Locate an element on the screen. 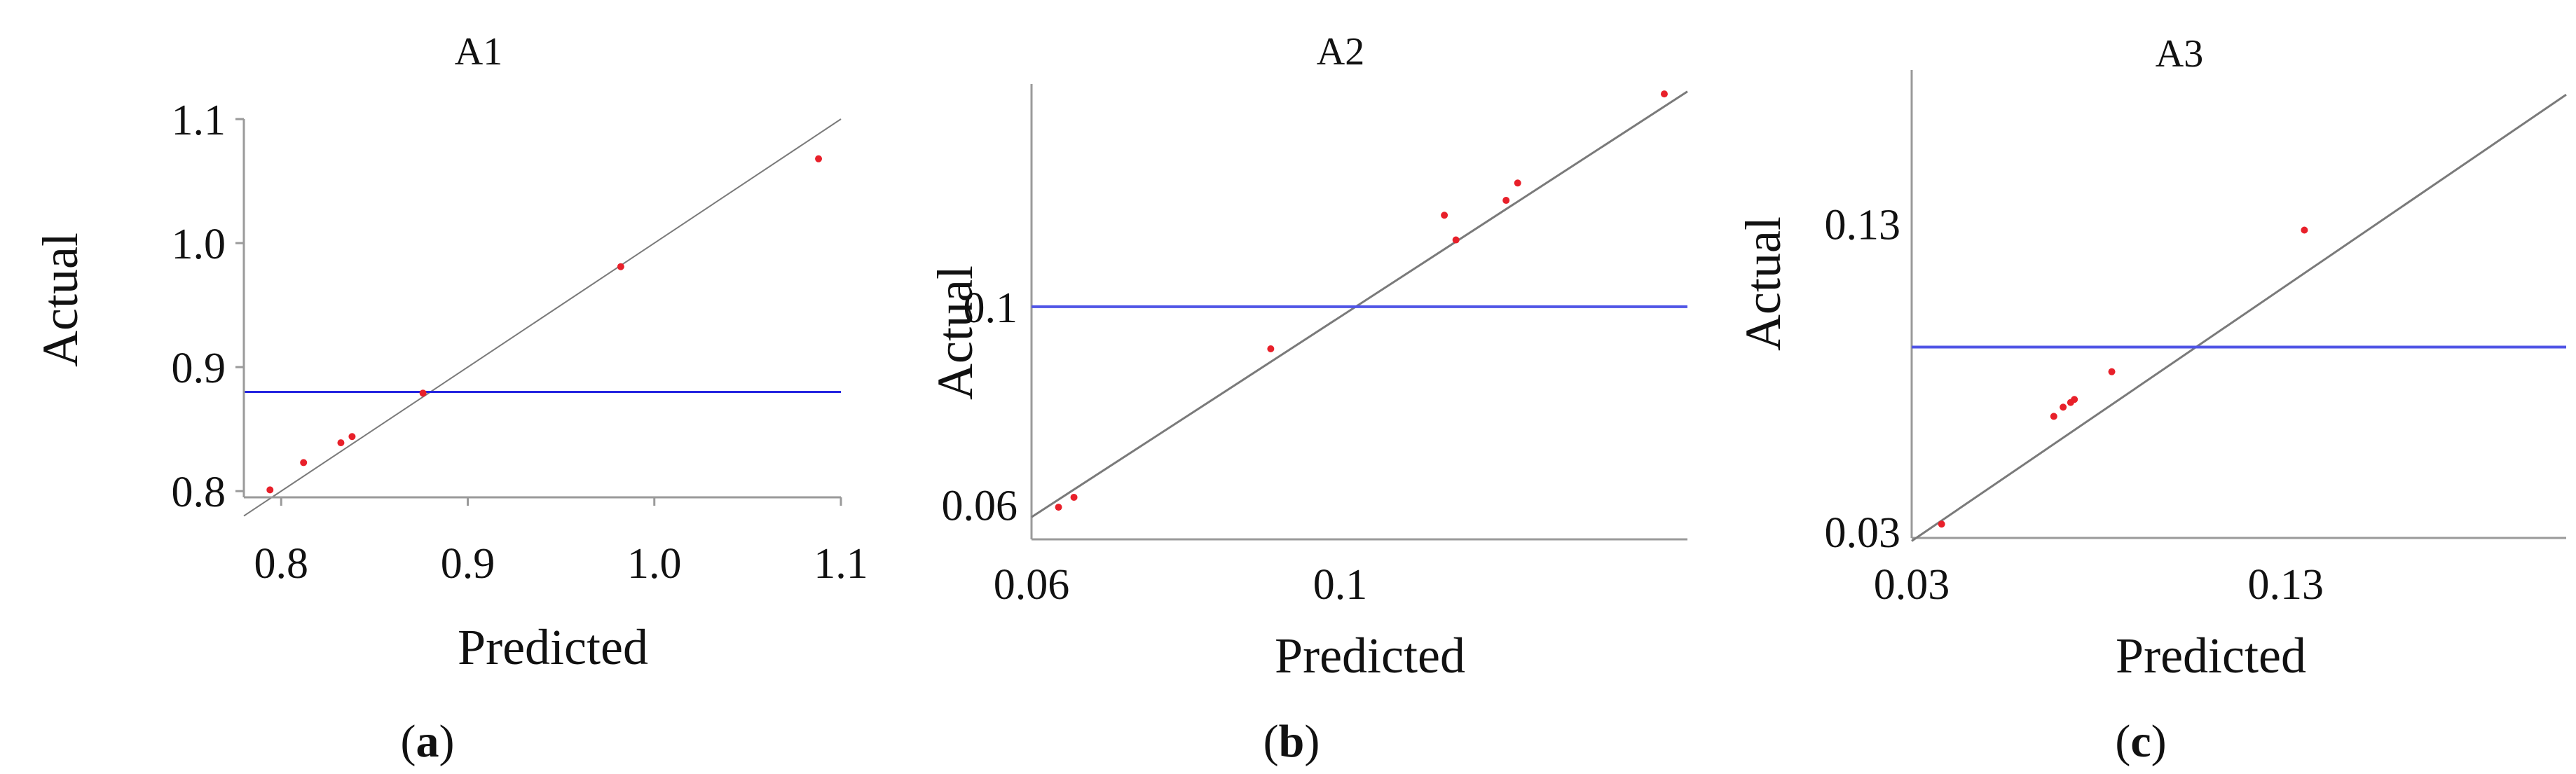 This screenshot has height=774, width=2576. panel-b-reference-line is located at coordinates (1360, 304).